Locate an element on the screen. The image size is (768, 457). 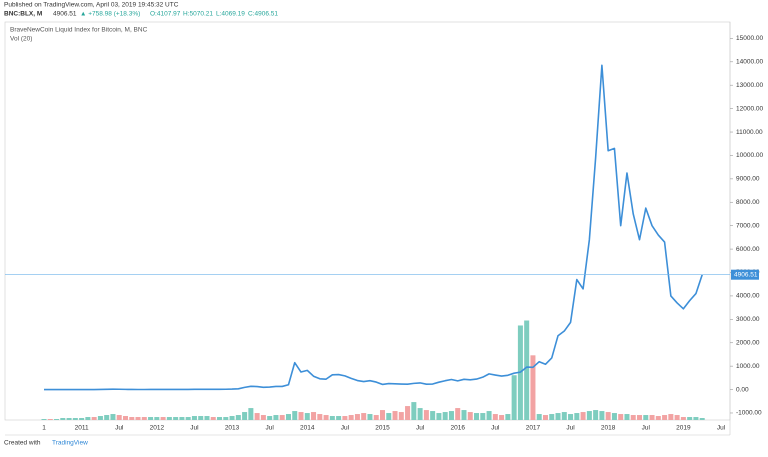
y-tick-label: 7000.00 is located at coordinates (748, 225).